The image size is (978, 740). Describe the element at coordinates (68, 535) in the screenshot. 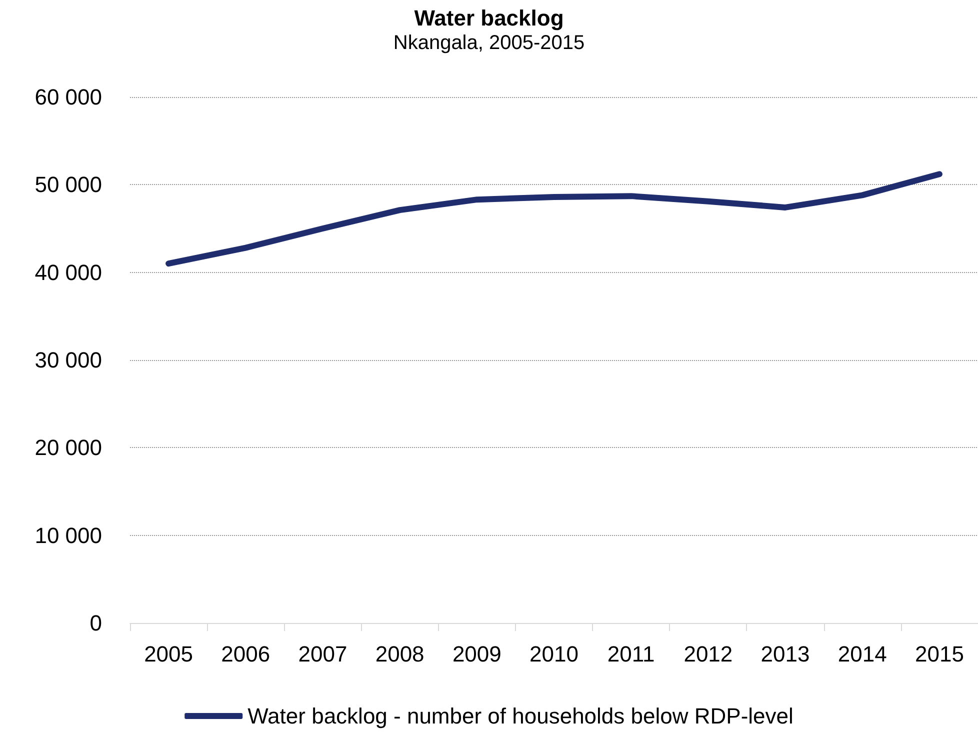

I see `y-tick-label: 10 000` at that location.